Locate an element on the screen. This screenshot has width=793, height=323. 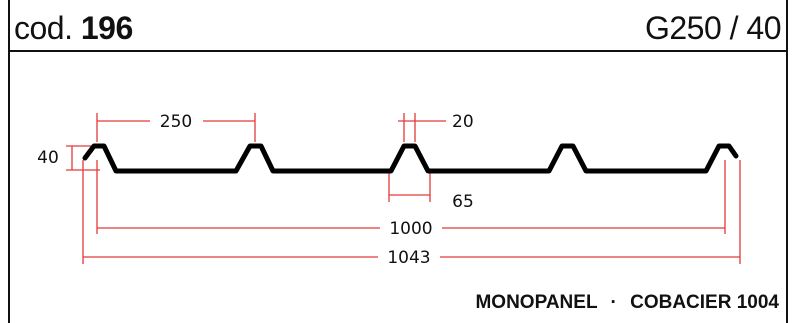
brand-left: MONOPANEL is located at coordinates (536, 302).